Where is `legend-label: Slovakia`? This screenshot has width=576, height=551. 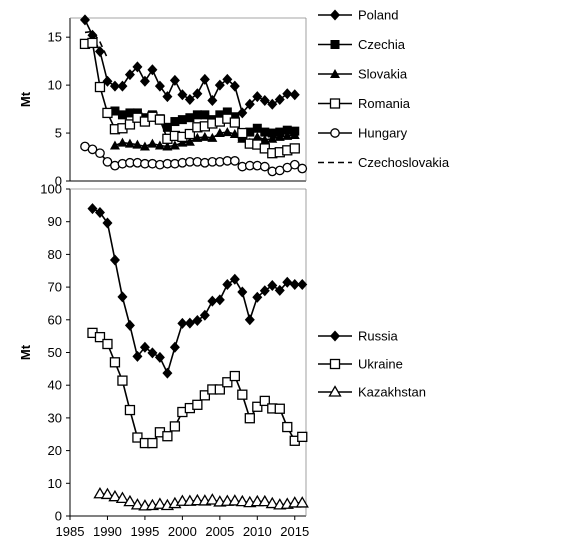 legend-label: Slovakia is located at coordinates (383, 74).